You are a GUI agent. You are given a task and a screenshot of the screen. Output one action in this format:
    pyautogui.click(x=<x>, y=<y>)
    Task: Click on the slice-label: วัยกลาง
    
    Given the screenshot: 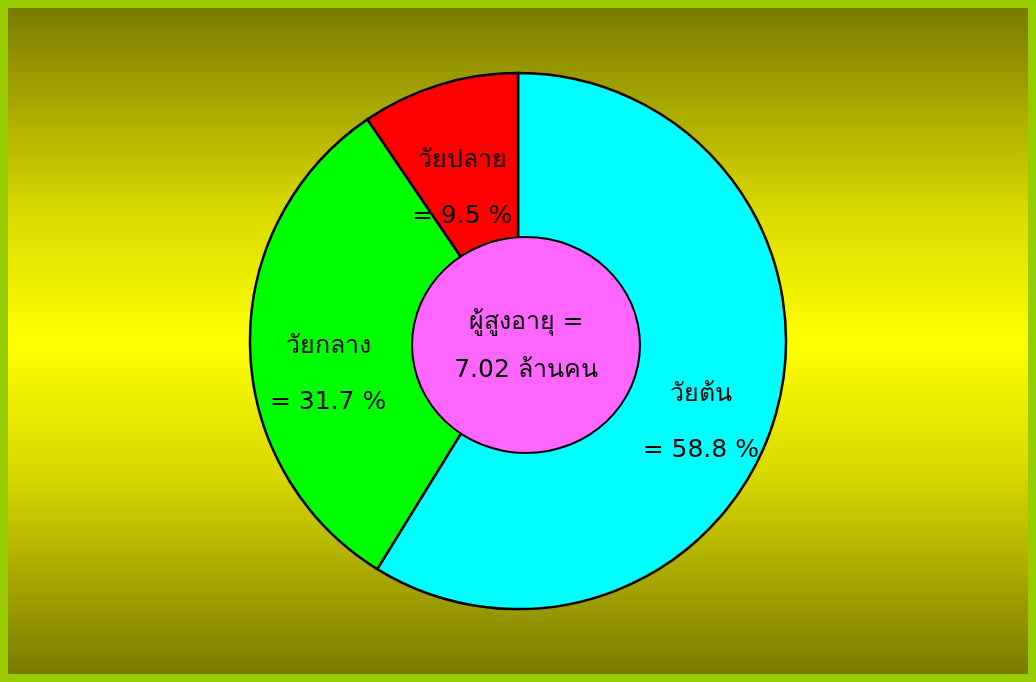 What is the action you would take?
    pyautogui.click(x=328, y=345)
    